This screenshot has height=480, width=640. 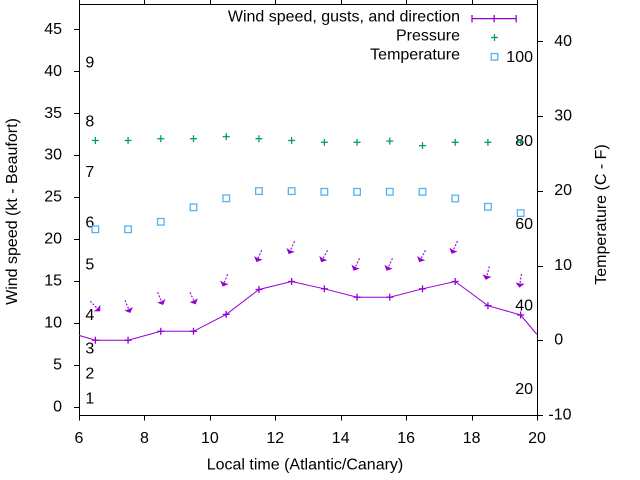 What do you see at coordinates (89, 399) in the screenshot?
I see `svg-text: 1` at bounding box center [89, 399].